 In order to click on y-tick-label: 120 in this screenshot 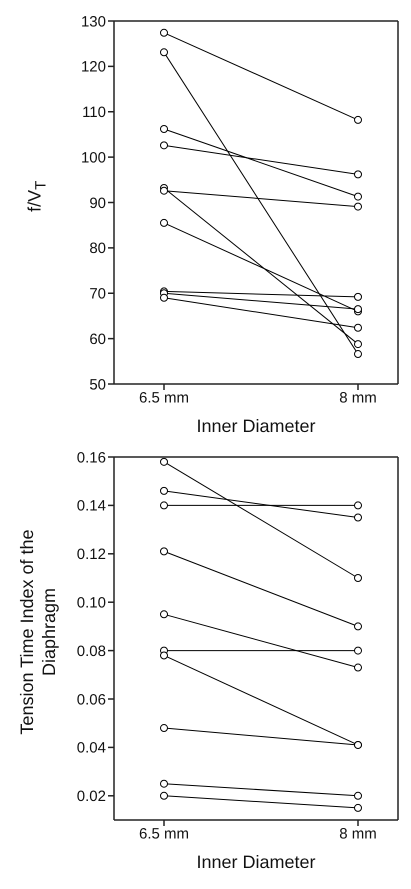, I will do `click(93, 67)`.